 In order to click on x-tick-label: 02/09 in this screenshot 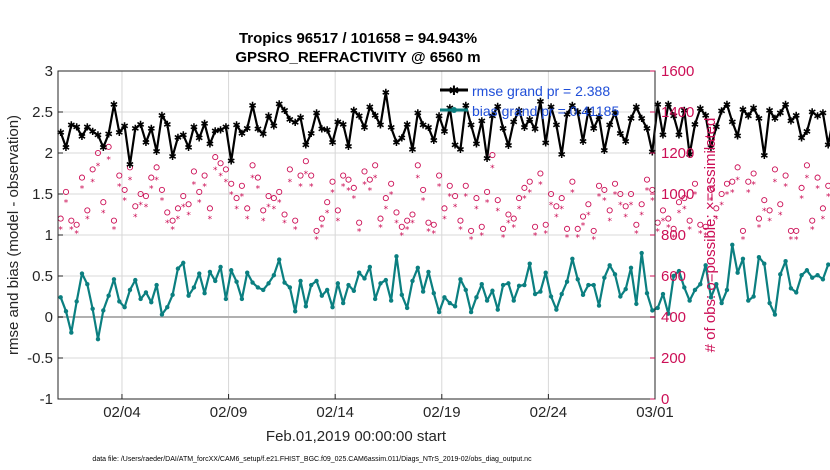, I will do `click(229, 412)`.